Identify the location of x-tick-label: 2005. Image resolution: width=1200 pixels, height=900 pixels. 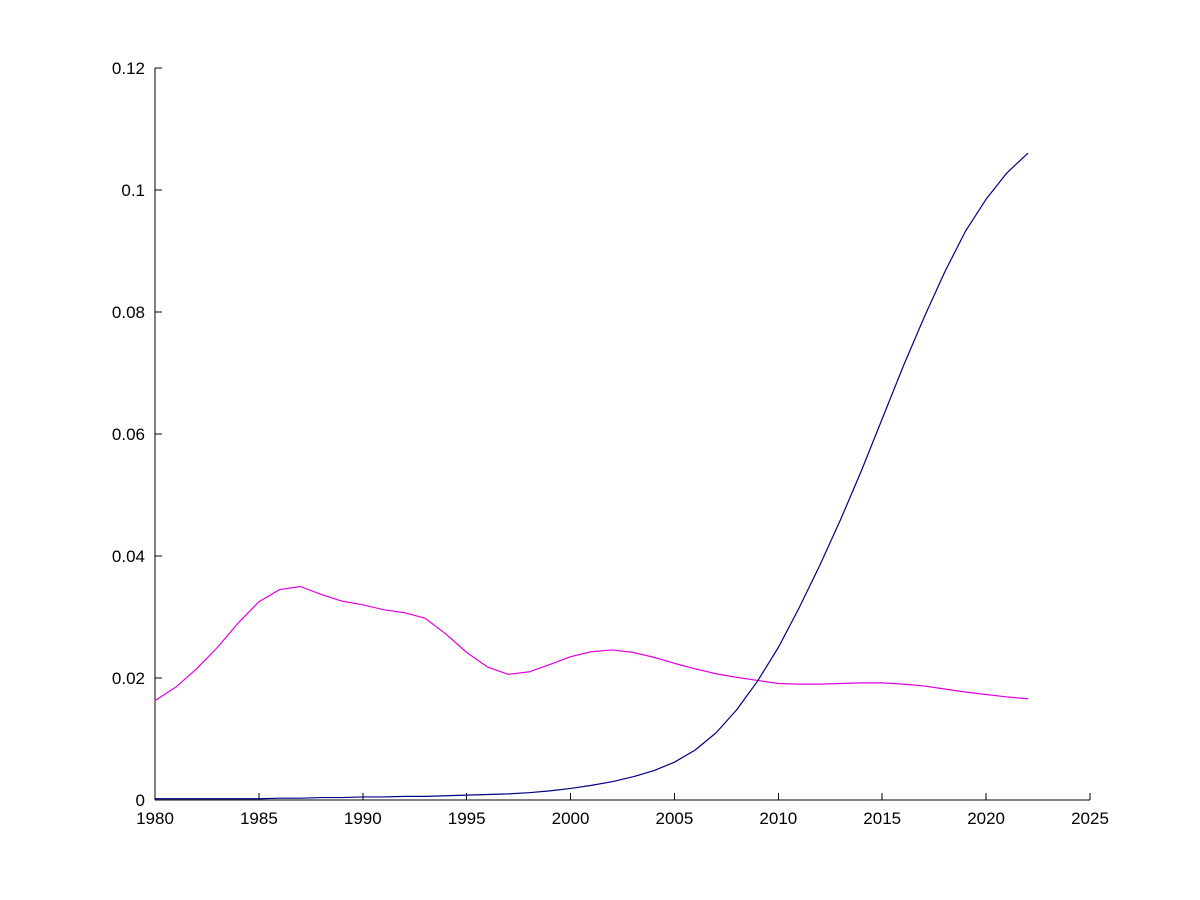
(675, 818).